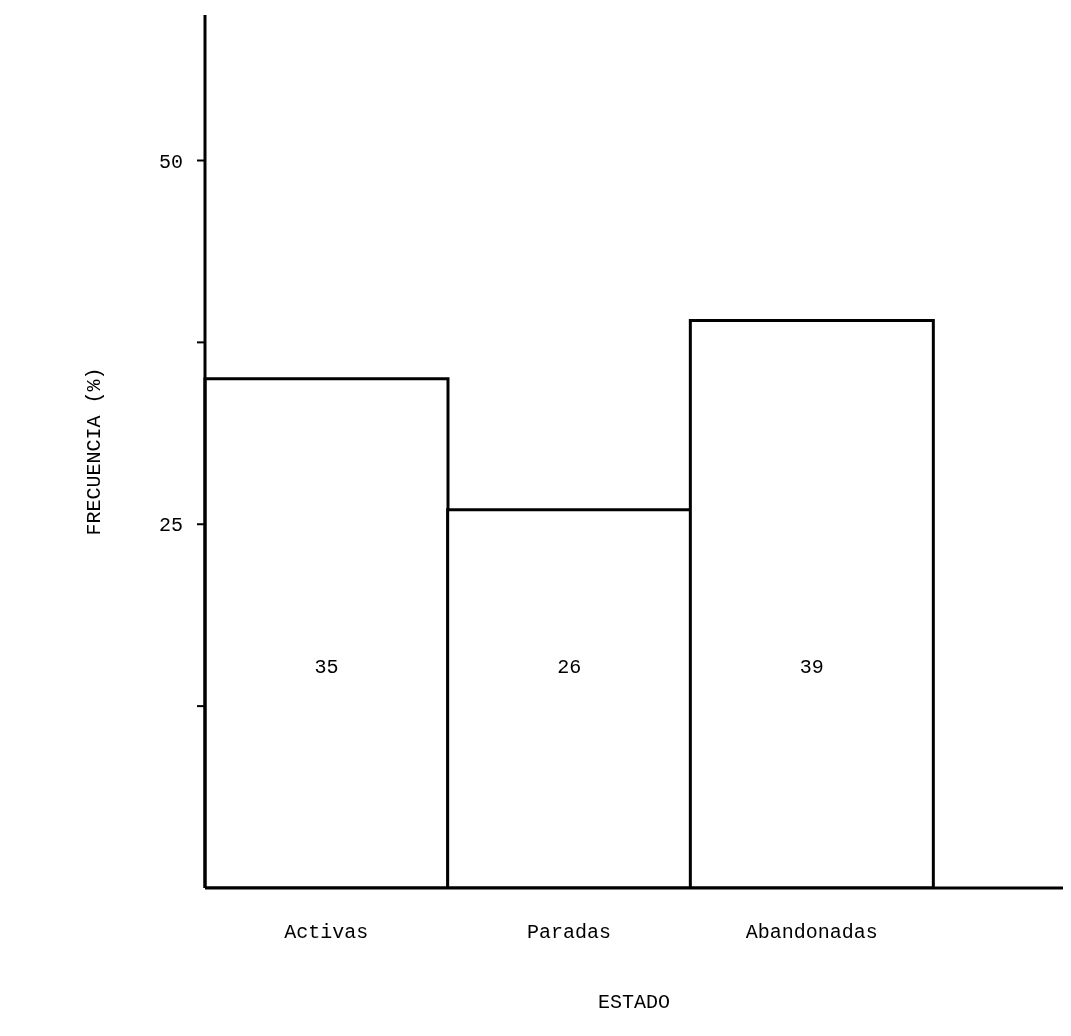 Image resolution: width=1071 pixels, height=1036 pixels. I want to click on y-axis-title: FRECUENCIA (%), so click(95, 451).